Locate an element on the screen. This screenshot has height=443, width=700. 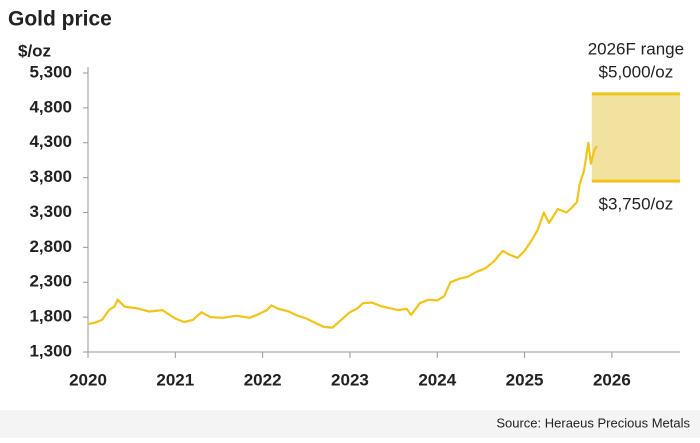
y-tick-label: 3,300 is located at coordinates (50, 211).